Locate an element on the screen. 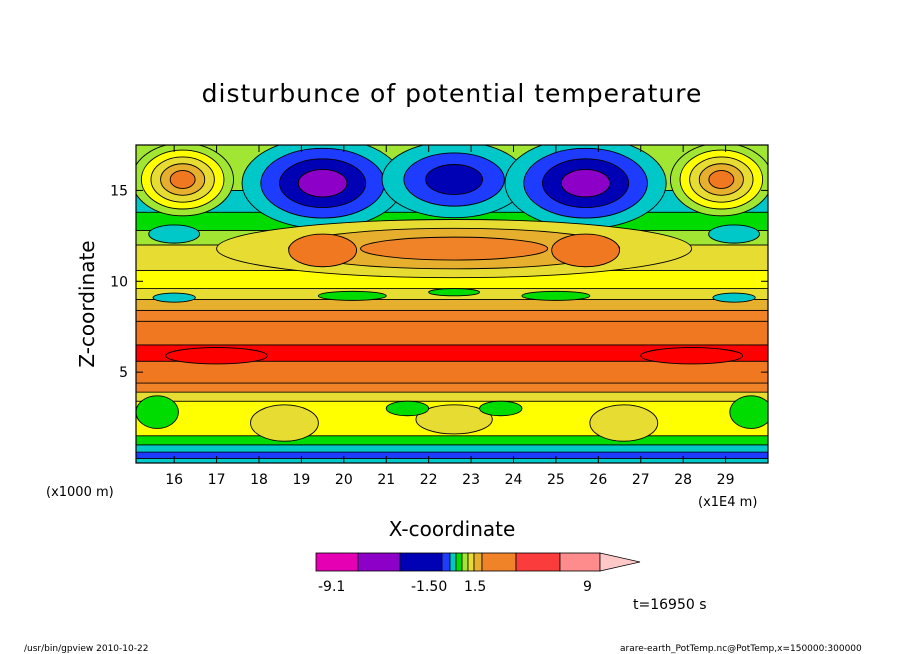 This screenshot has width=904, height=654. colorbar-arrow is located at coordinates (620, 562).